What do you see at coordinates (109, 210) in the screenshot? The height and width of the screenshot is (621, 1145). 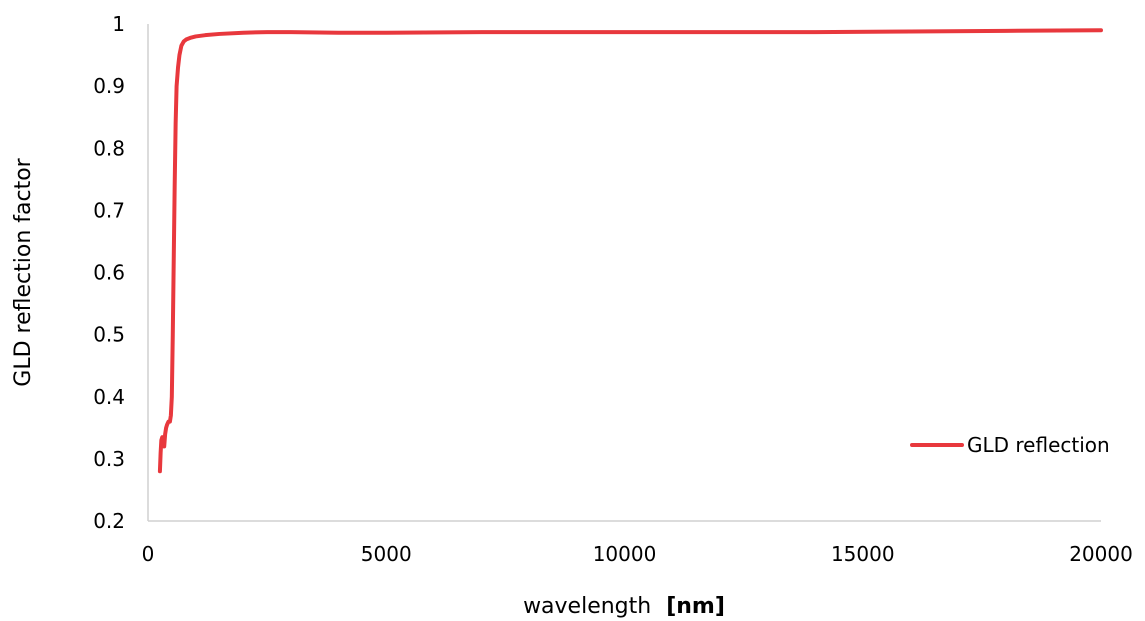 I see `y-tick-label: 0.7` at bounding box center [109, 210].